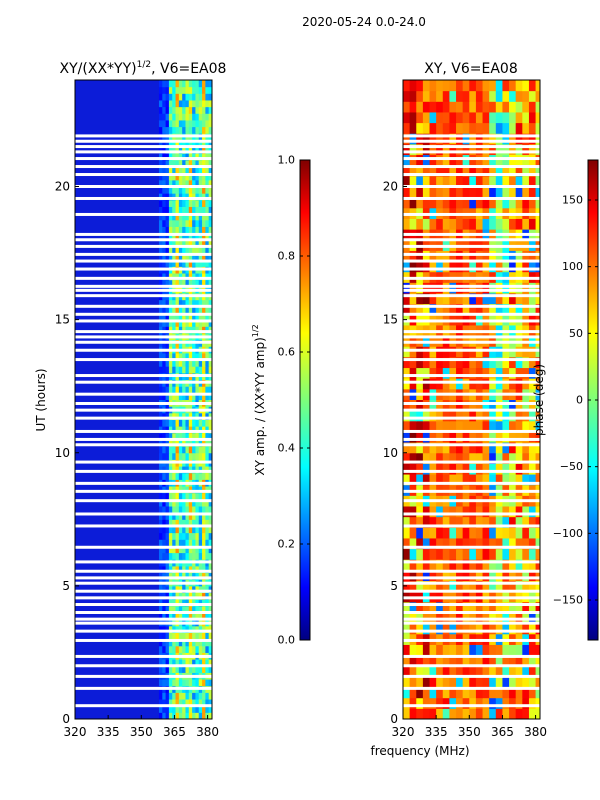  Describe the element at coordinates (390, 320) in the screenshot. I see `y-tick-label: 15` at that location.